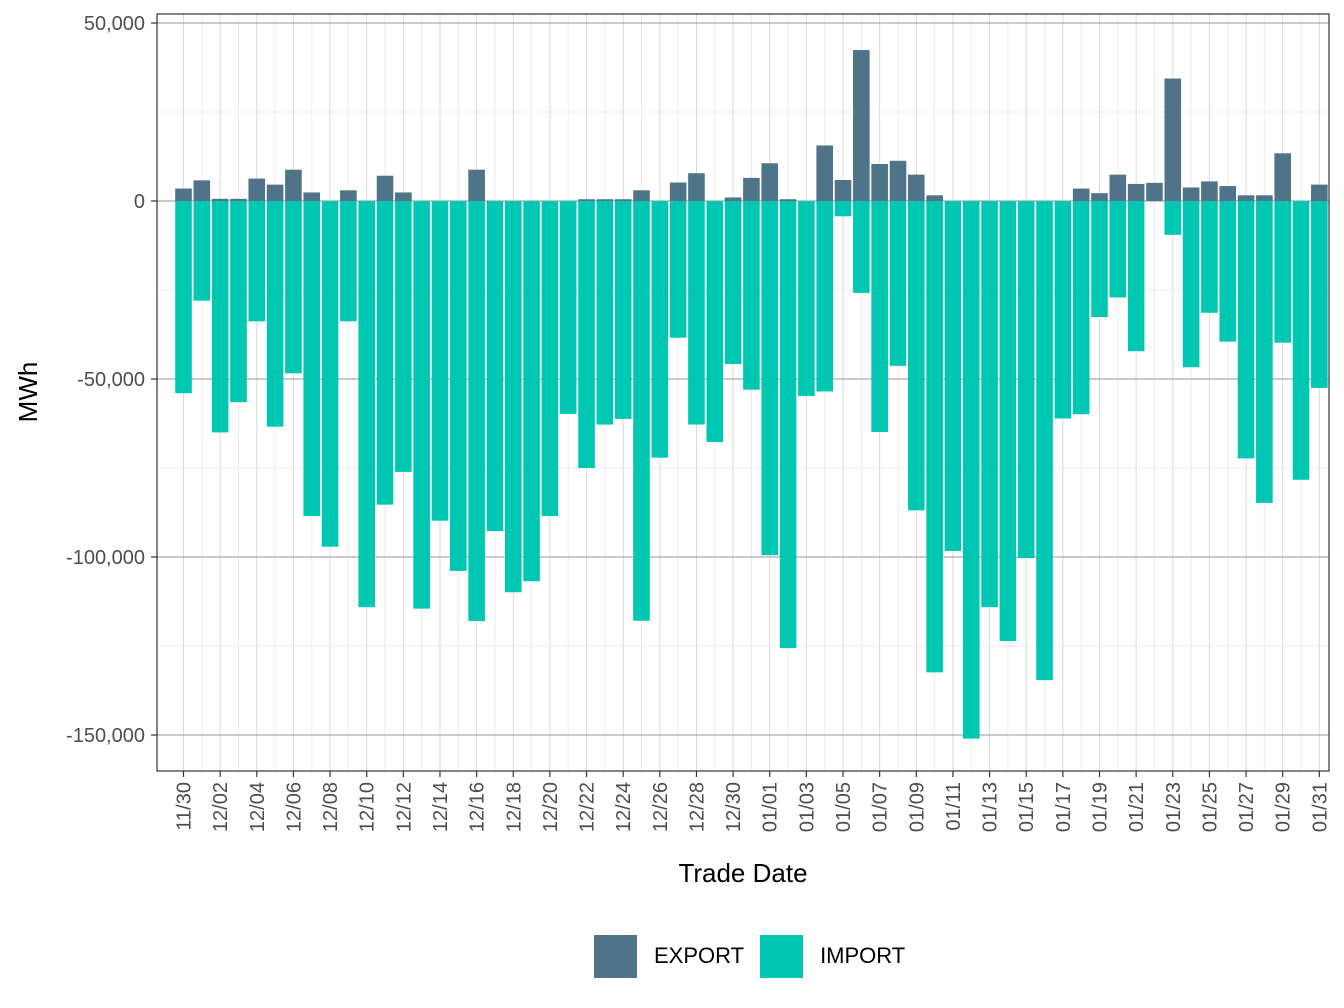  Describe the element at coordinates (1064, 807) in the screenshot. I see `x-tick-label: 01/17` at that location.